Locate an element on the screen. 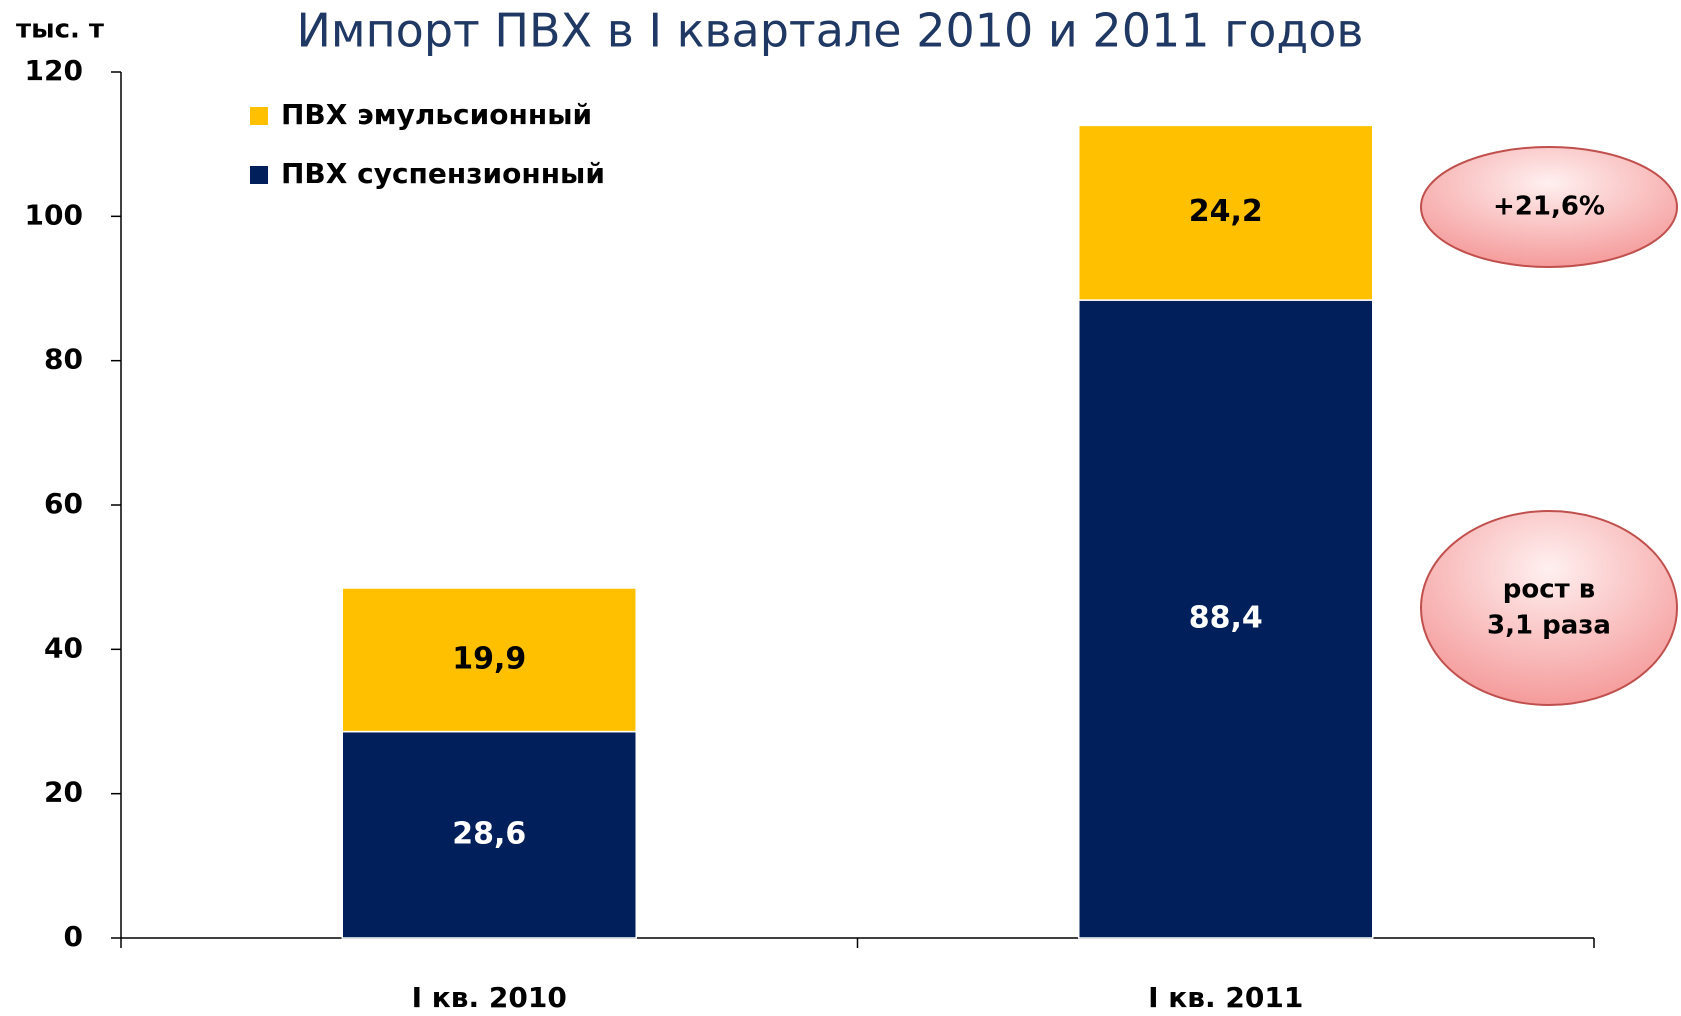 The image size is (1681, 1016). x-tick-label: I кв. 2011 is located at coordinates (1225, 997).